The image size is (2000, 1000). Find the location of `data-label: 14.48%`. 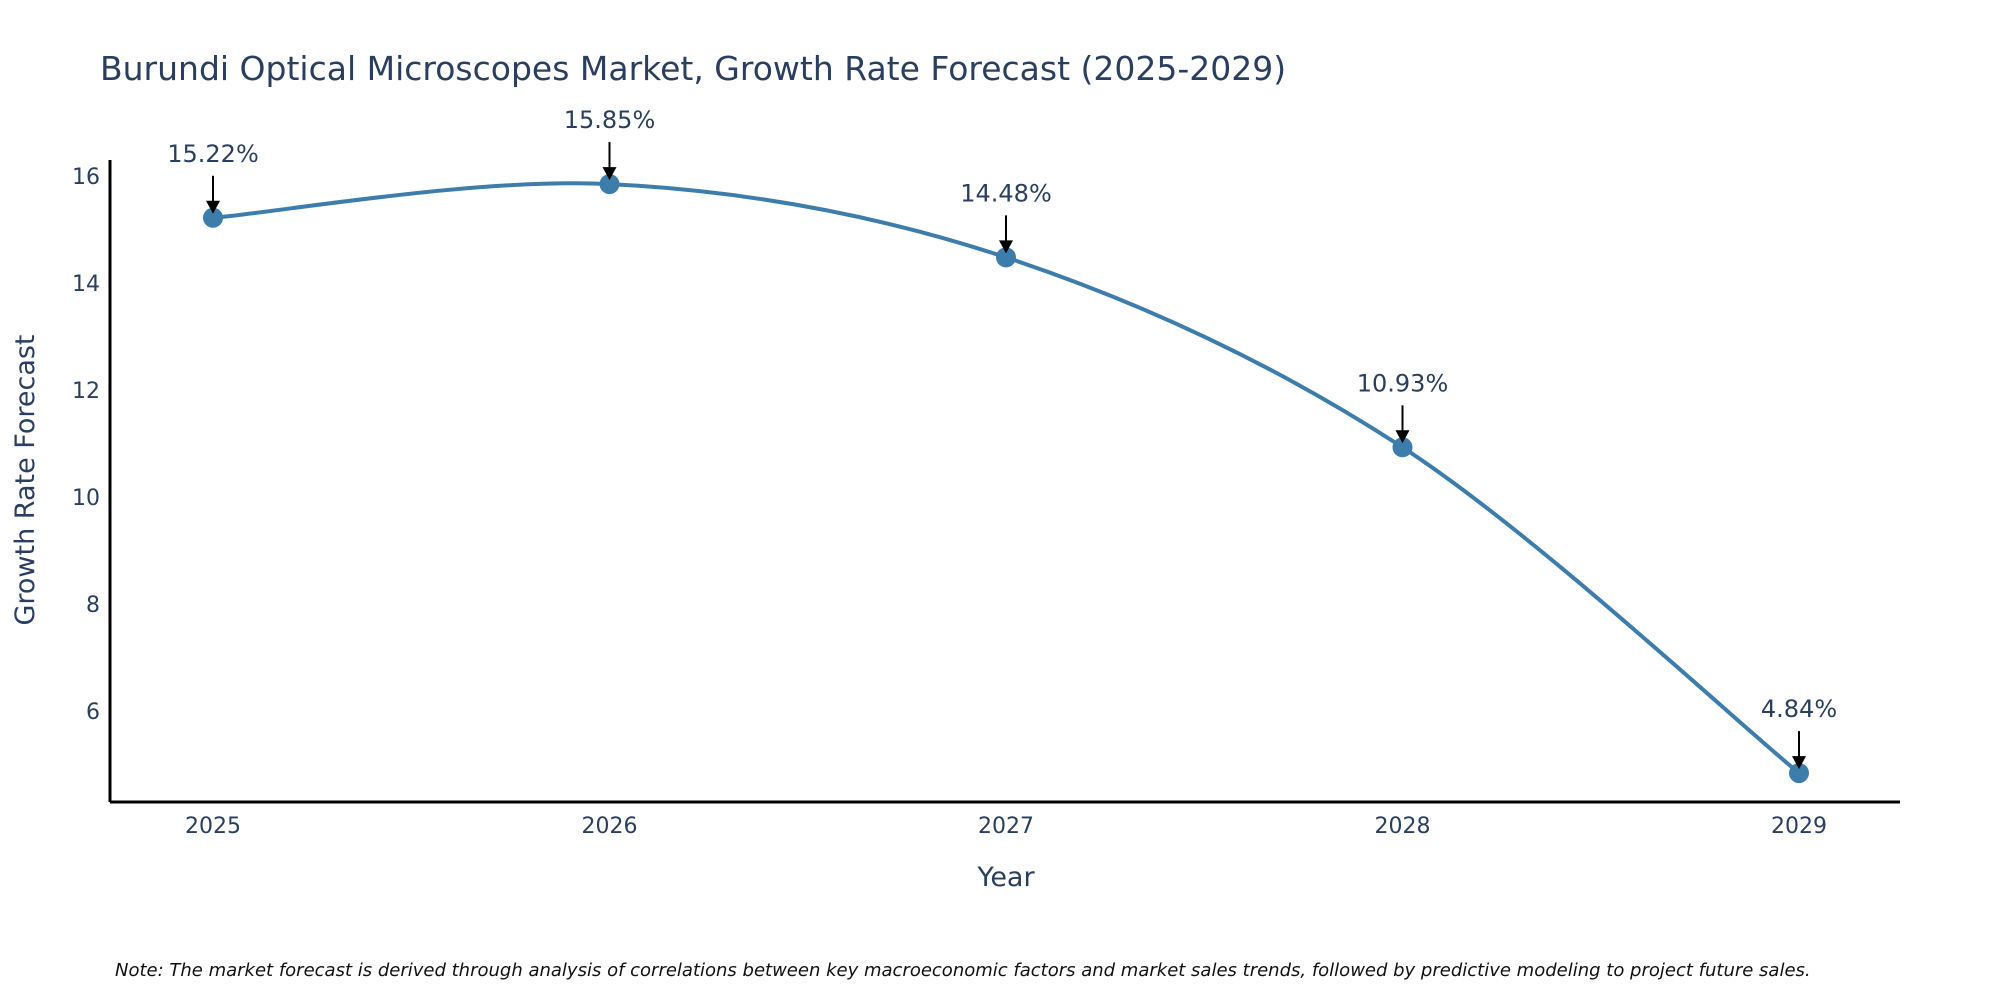

data-label: 14.48% is located at coordinates (1006, 193).